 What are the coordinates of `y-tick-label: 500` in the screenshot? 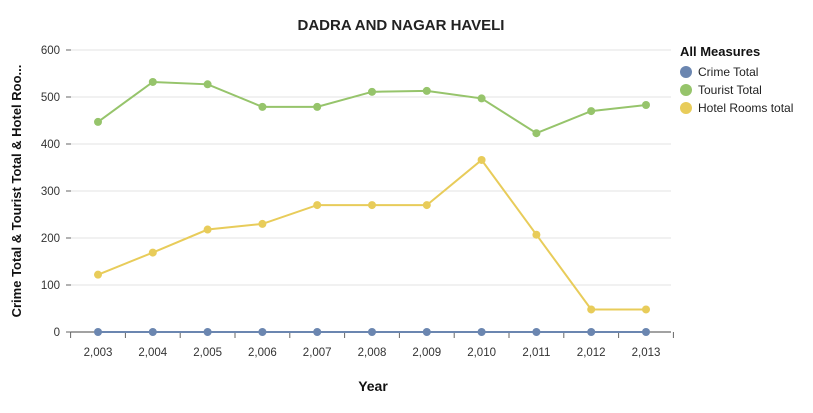 It's located at (50, 98).